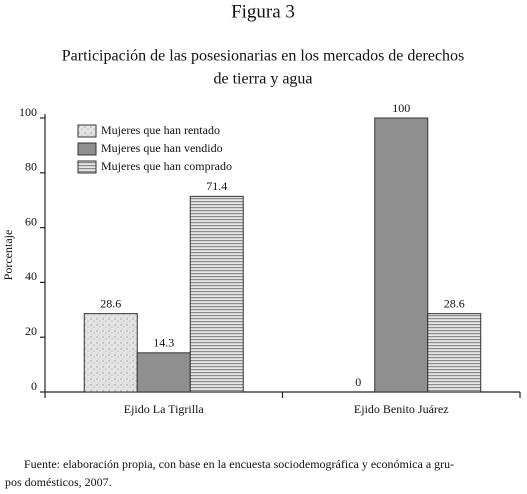 This screenshot has width=527, height=494. What do you see at coordinates (401, 108) in the screenshot?
I see `value-label: 100` at bounding box center [401, 108].